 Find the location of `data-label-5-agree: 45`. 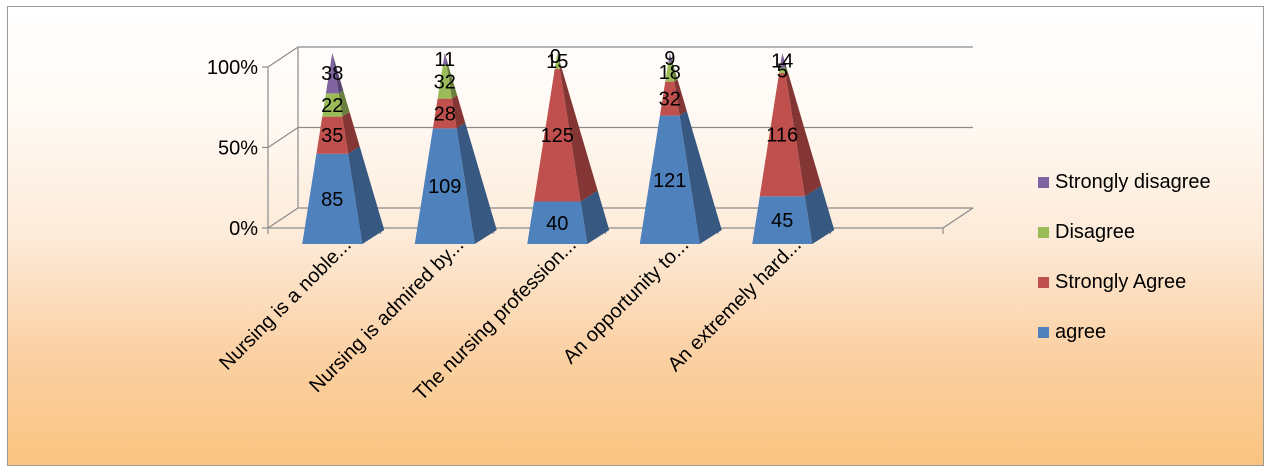

data-label-5-agree: 45 is located at coordinates (782, 221).